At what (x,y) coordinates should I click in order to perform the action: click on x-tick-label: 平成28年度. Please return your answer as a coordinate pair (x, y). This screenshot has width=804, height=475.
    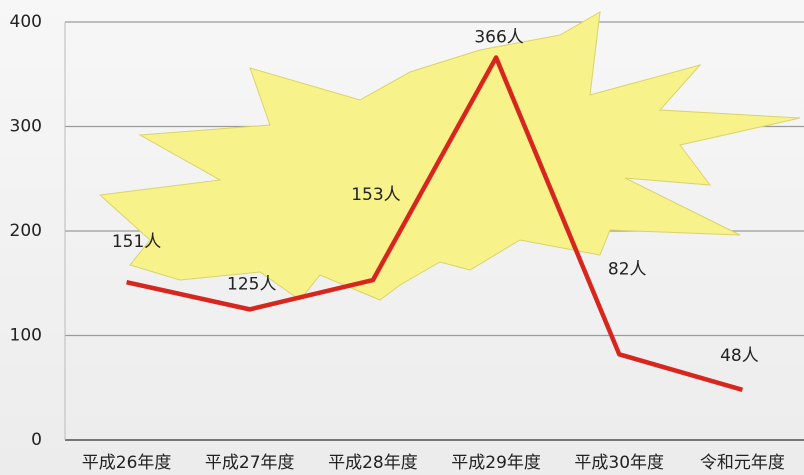
    Looking at the image, I should click on (373, 463).